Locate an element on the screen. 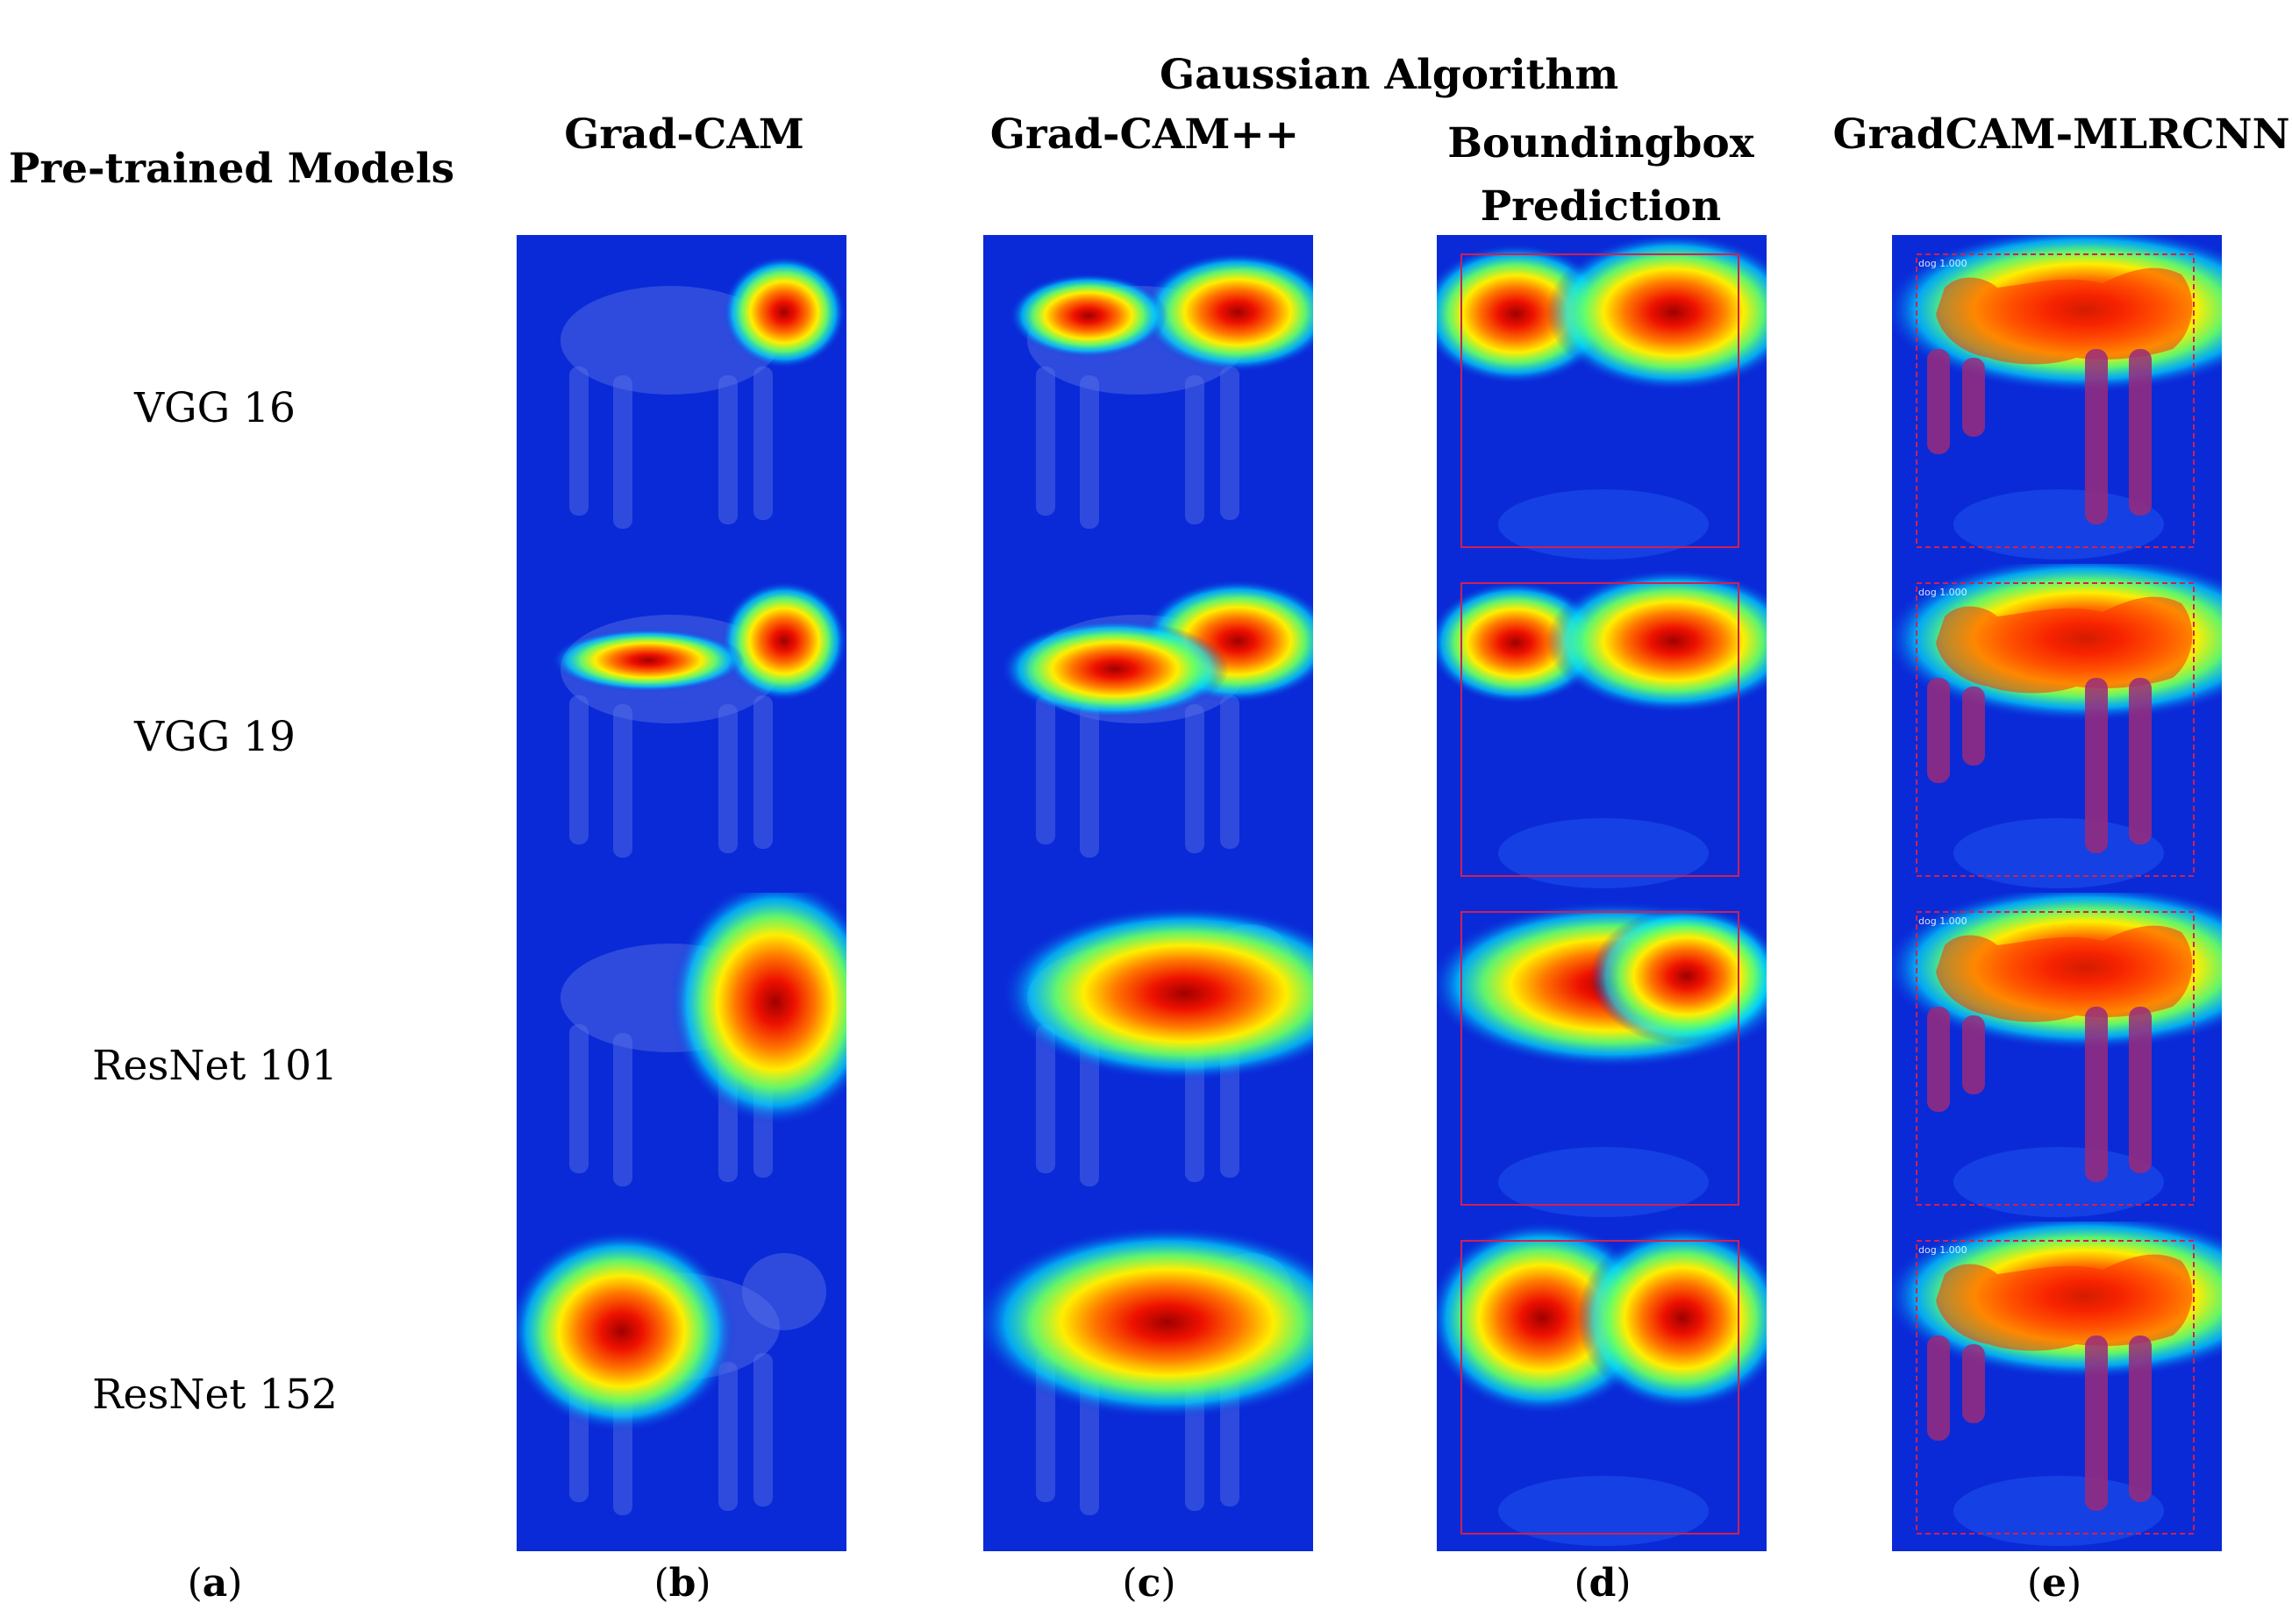 The width and height of the screenshot is (2292, 1624). heatmap-image-gradcam-vgg19 is located at coordinates (681, 729).